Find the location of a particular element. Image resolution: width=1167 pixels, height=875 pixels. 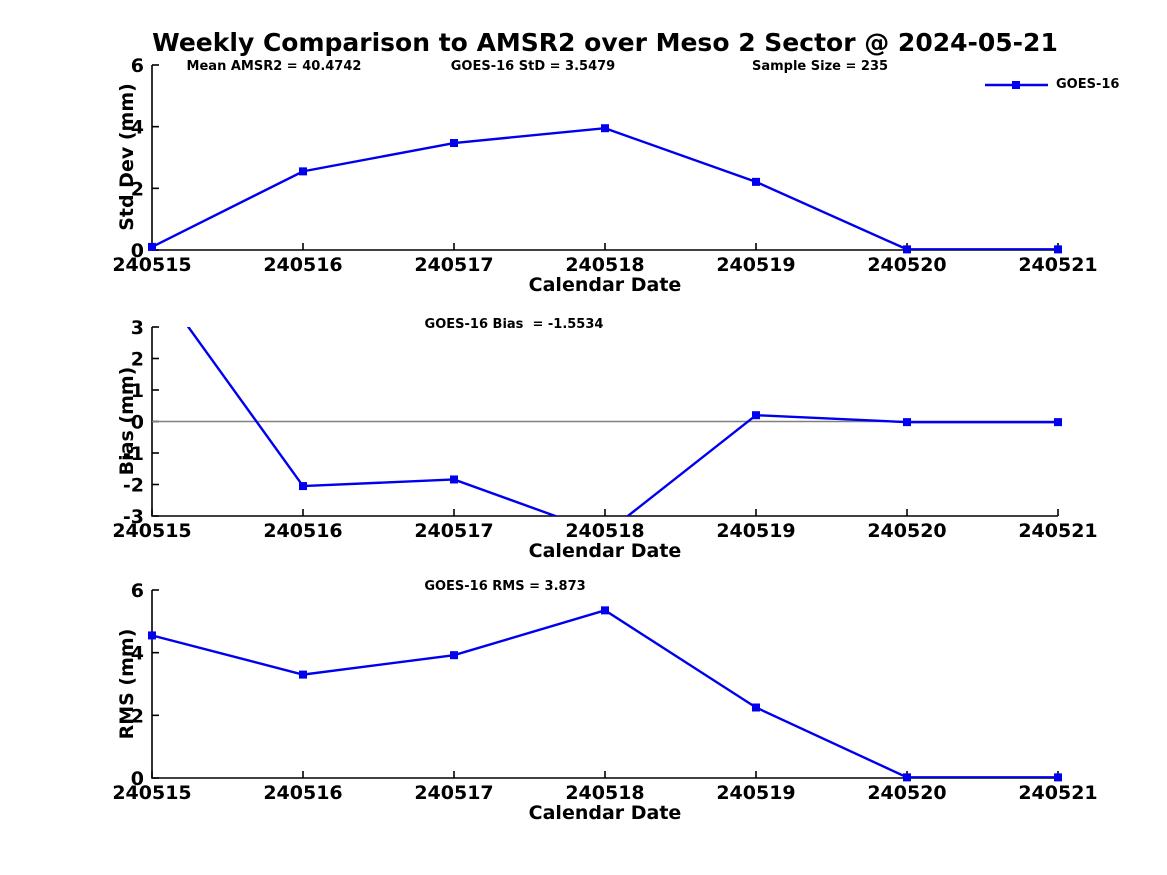

y-tick-label-bias: 2 is located at coordinates (137, 360).